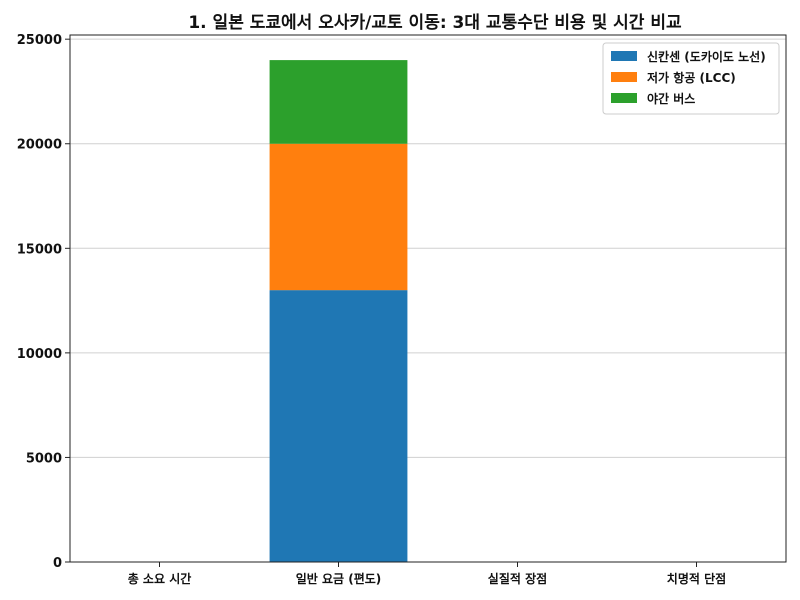 This screenshot has height=600, width=800. I want to click on legend-box, so click(691, 78).